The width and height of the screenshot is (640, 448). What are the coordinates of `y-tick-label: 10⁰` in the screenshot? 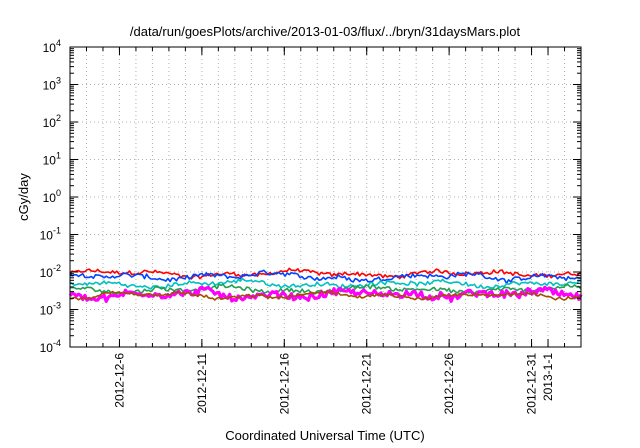 It's located at (52, 196).